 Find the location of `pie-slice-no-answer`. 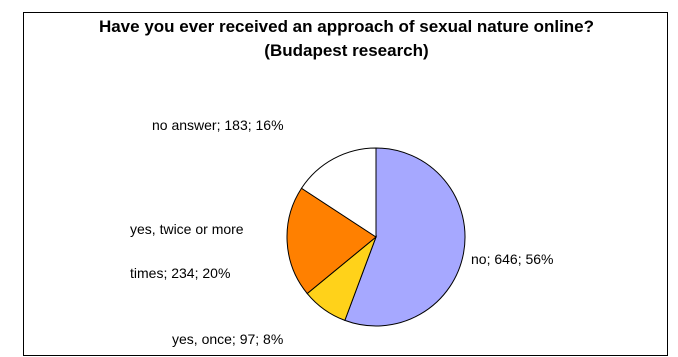

pie-slice-no-answer is located at coordinates (338, 192).